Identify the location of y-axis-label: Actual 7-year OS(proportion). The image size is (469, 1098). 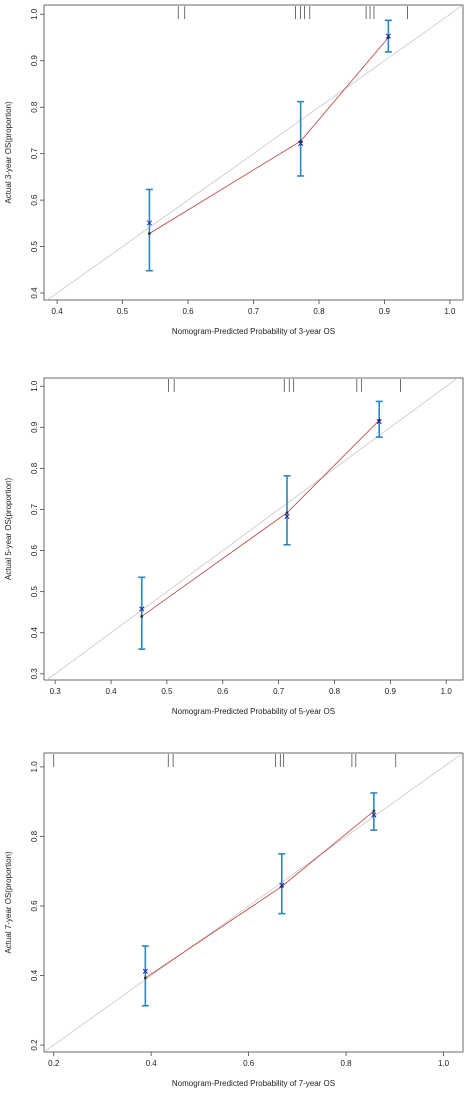
(8, 902).